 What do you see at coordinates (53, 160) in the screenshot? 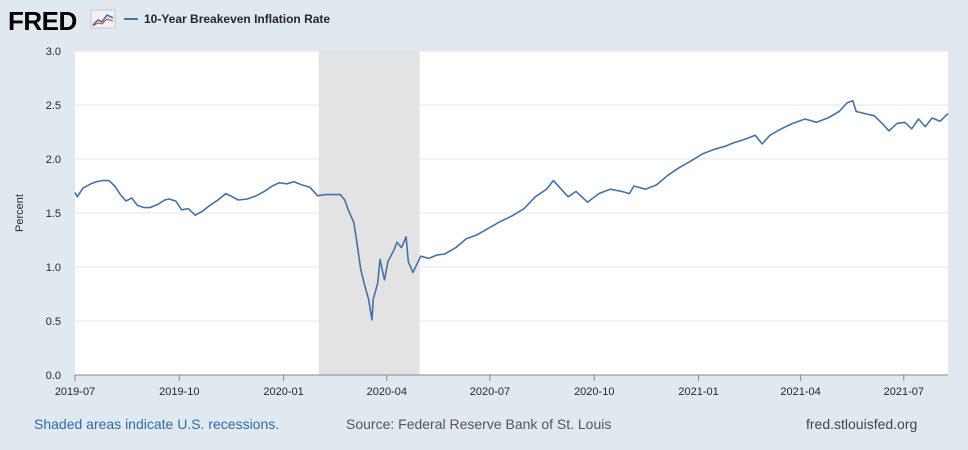
I see `y-tick-label: 2.0` at bounding box center [53, 160].